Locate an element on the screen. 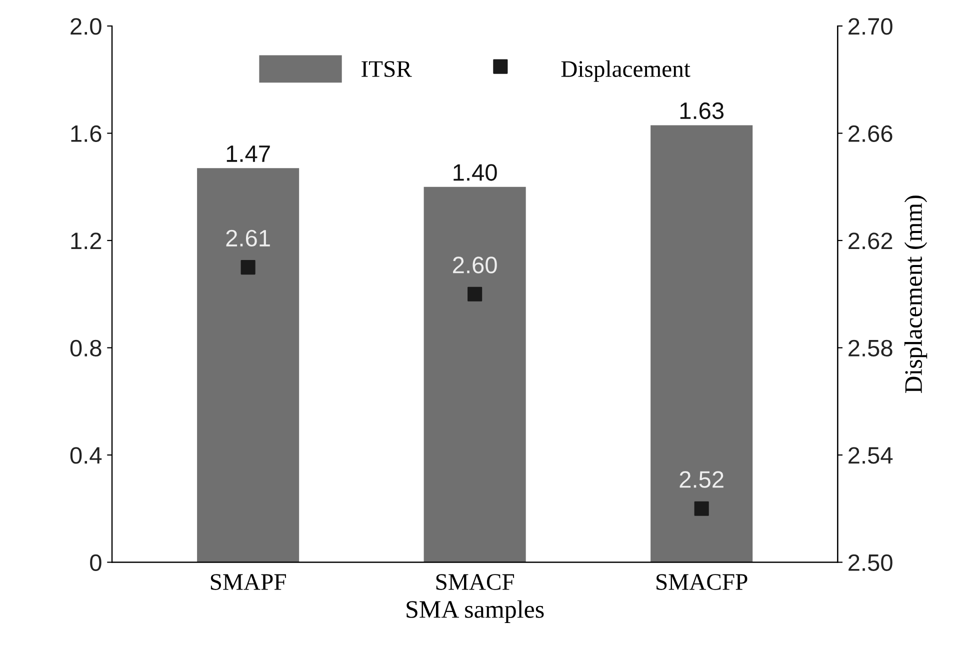  data-label: 1.63 is located at coordinates (702, 111).